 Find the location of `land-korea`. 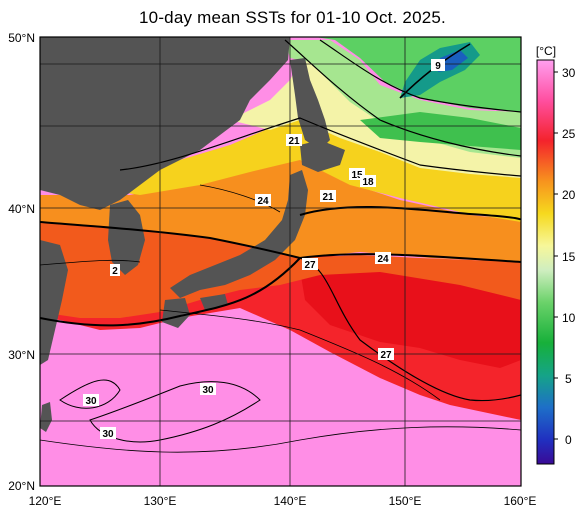

land-korea is located at coordinates (126, 237).